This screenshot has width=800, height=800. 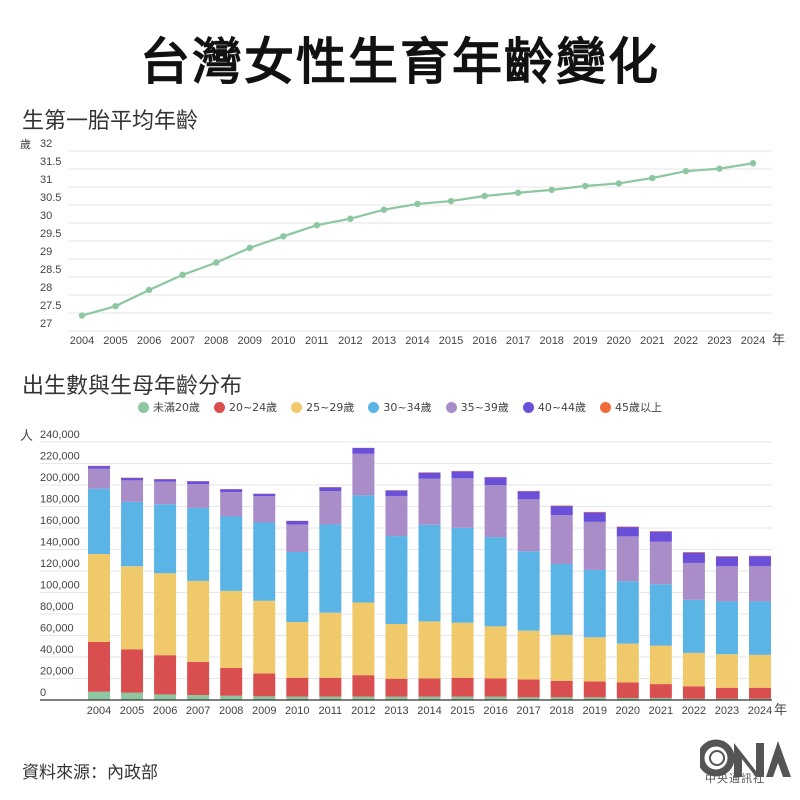 What do you see at coordinates (132, 711) in the screenshot?
I see `bar-x-tick-label: 2005` at bounding box center [132, 711].